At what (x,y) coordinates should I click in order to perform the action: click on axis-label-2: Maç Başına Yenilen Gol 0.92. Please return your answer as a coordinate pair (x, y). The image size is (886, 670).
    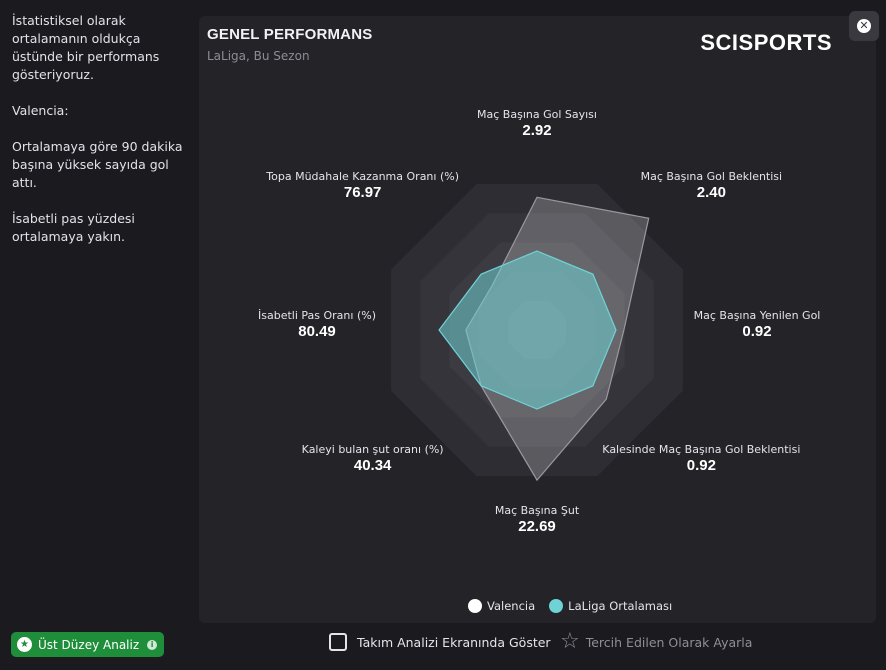
    Looking at the image, I should click on (757, 324).